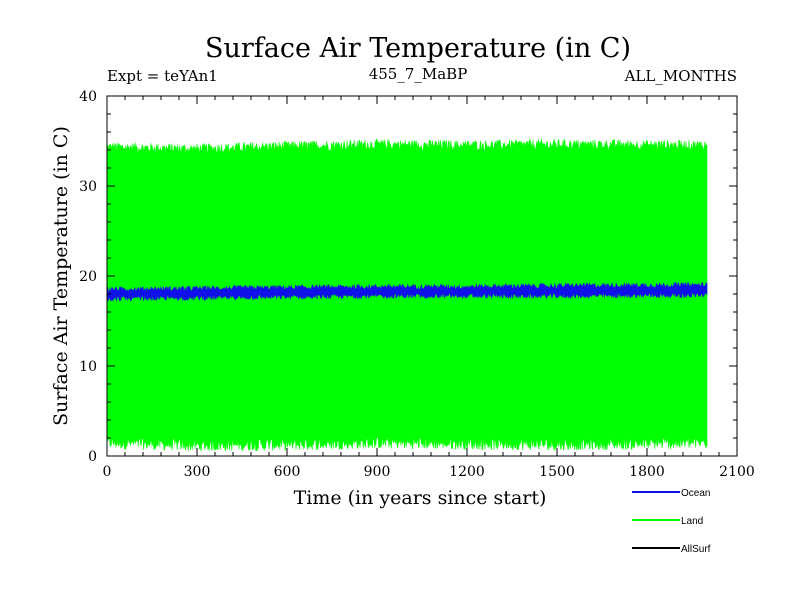 The image size is (800, 600). What do you see at coordinates (737, 472) in the screenshot?
I see `x-tick-label: 2100` at bounding box center [737, 472].